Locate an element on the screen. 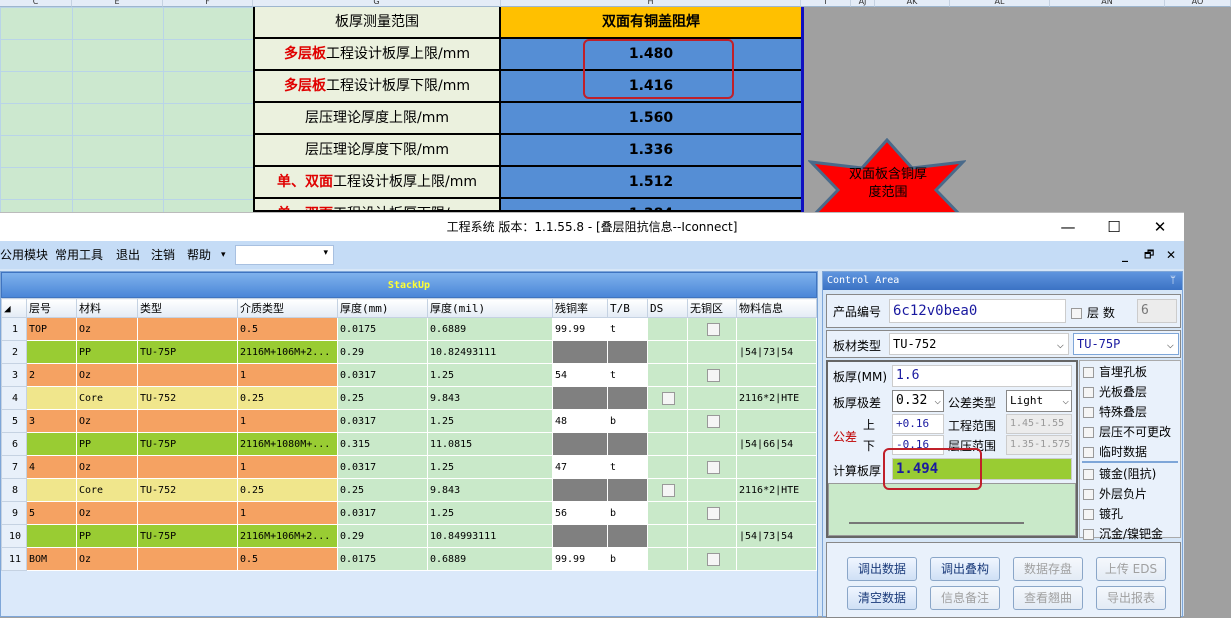  cell-cu is located at coordinates (580, 398).